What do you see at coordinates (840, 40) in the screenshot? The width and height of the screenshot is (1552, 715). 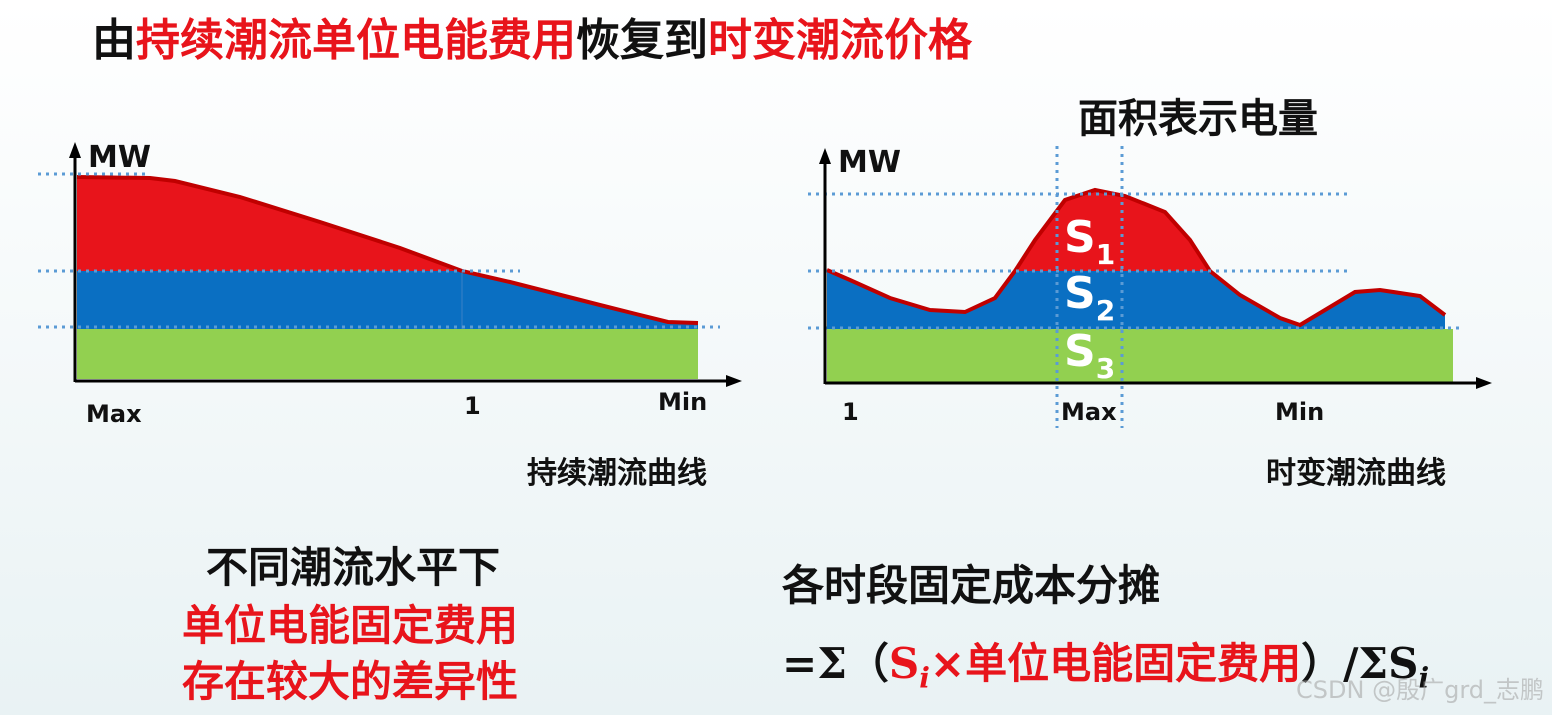 I see `title-part-4: 时变潮流价格` at bounding box center [840, 40].